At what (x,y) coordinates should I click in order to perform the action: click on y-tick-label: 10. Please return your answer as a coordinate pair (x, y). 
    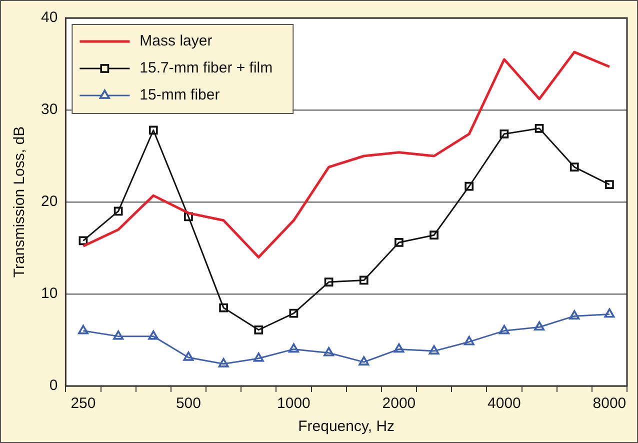
    Looking at the image, I should click on (49, 293).